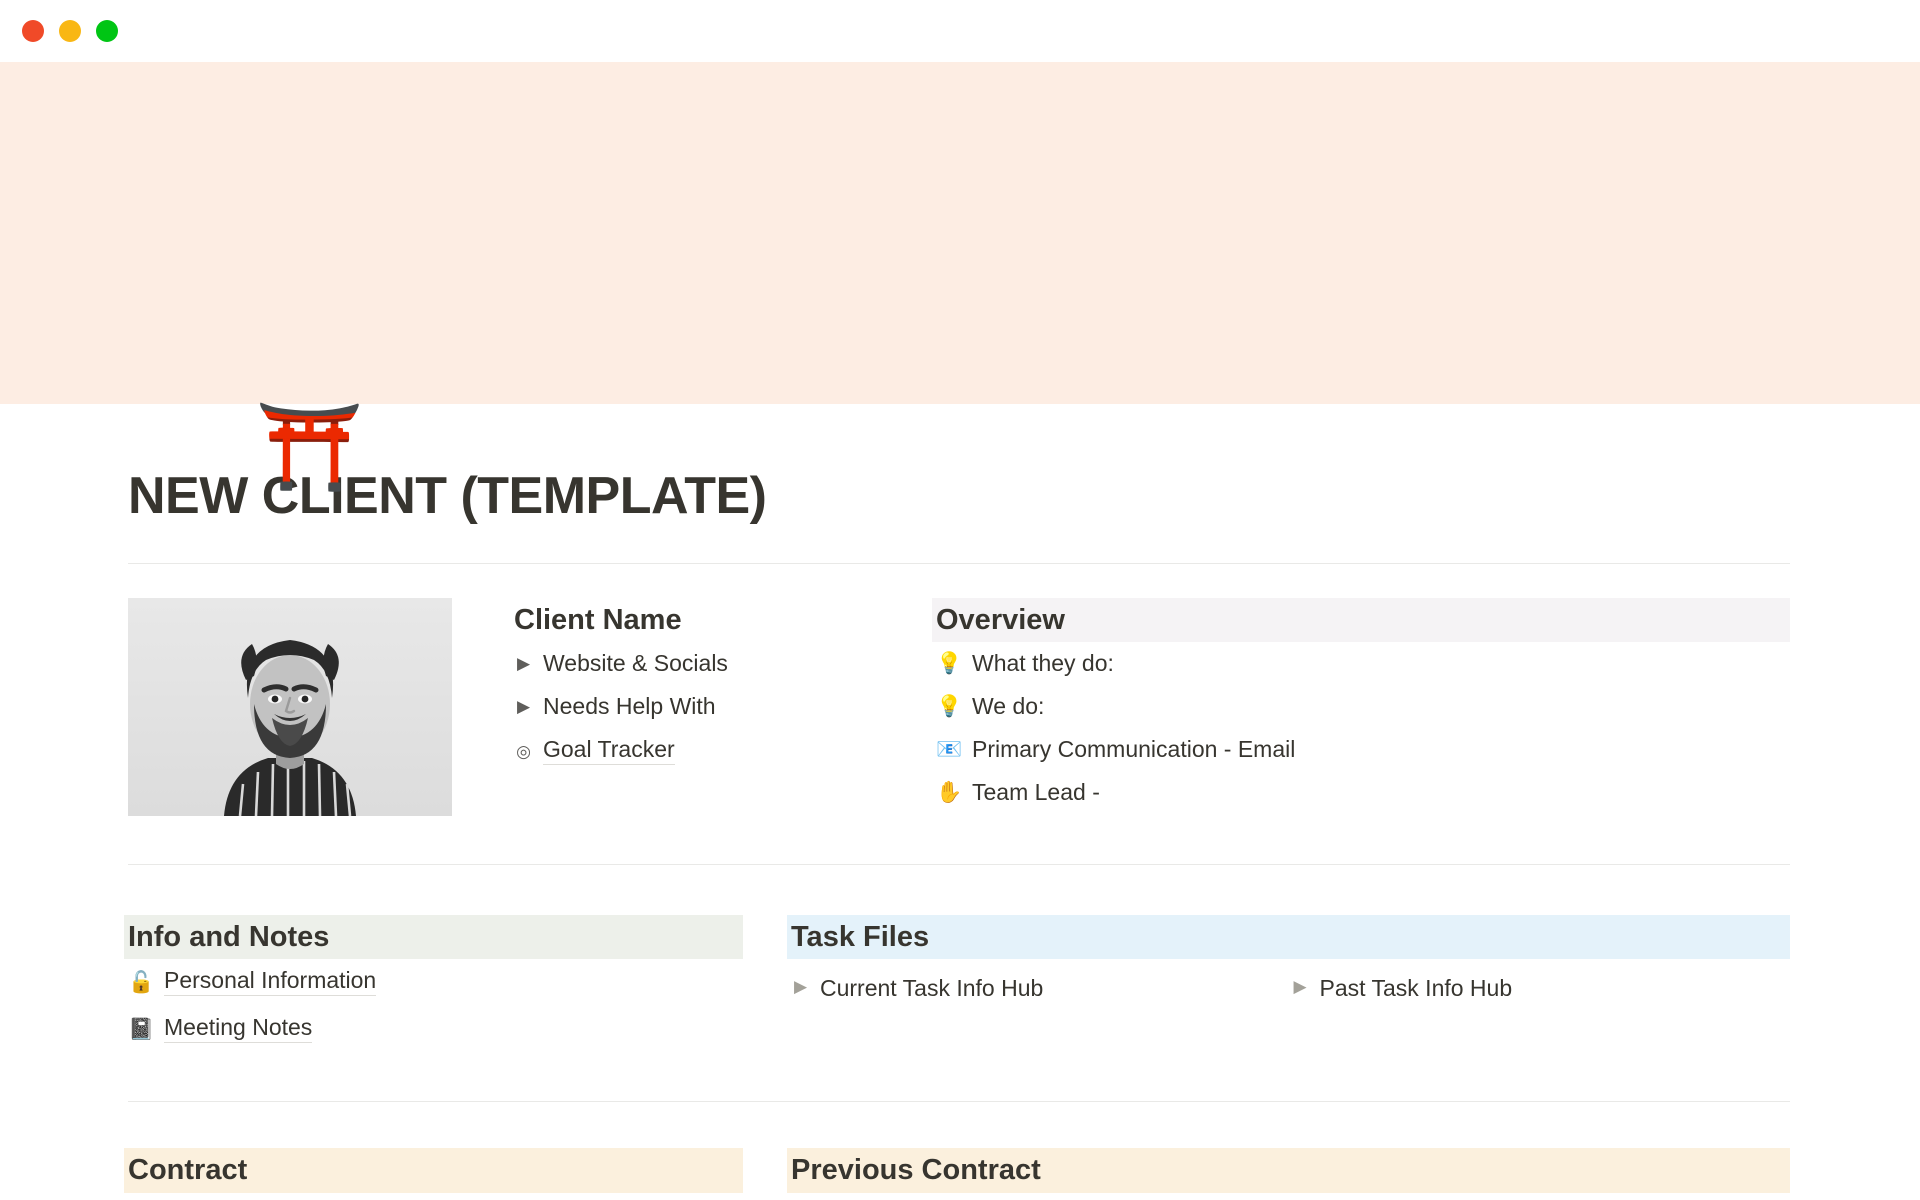  What do you see at coordinates (949, 750) in the screenshot?
I see `email-icon: 📧` at bounding box center [949, 750].